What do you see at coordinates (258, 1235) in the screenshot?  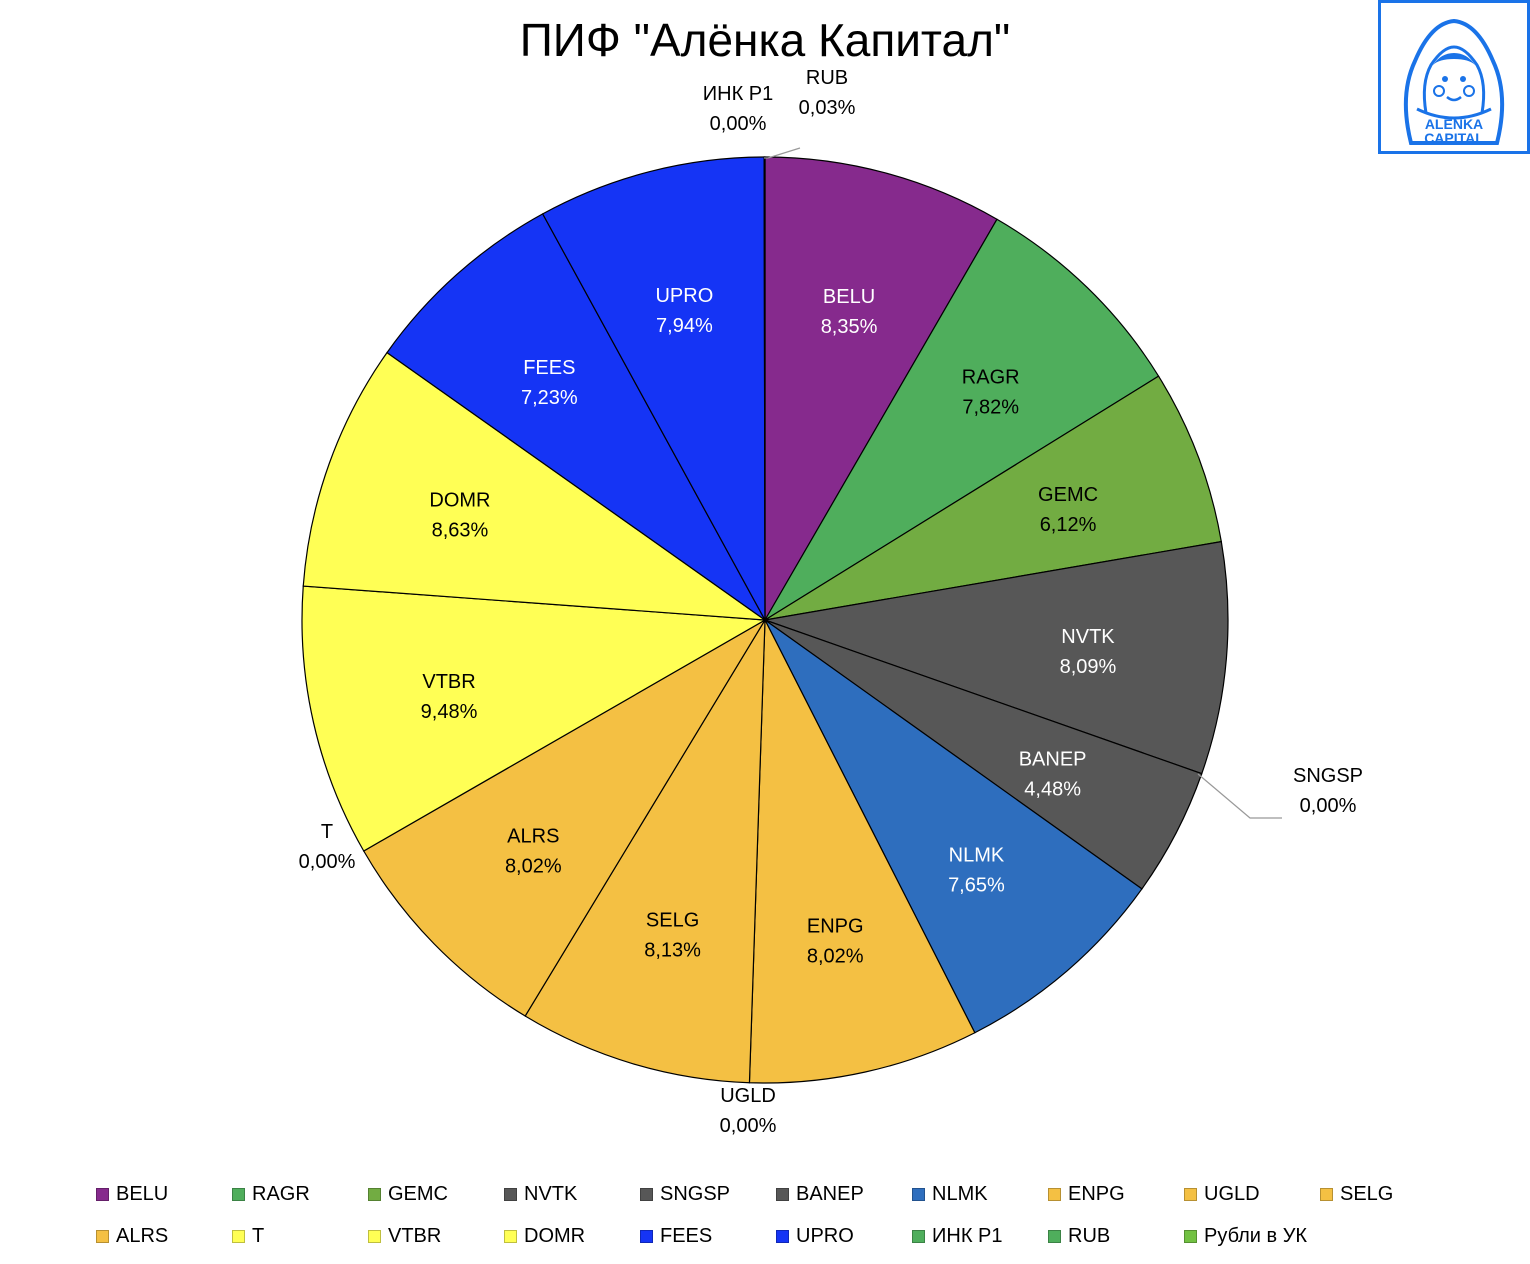 I see `legend-label: T` at bounding box center [258, 1235].